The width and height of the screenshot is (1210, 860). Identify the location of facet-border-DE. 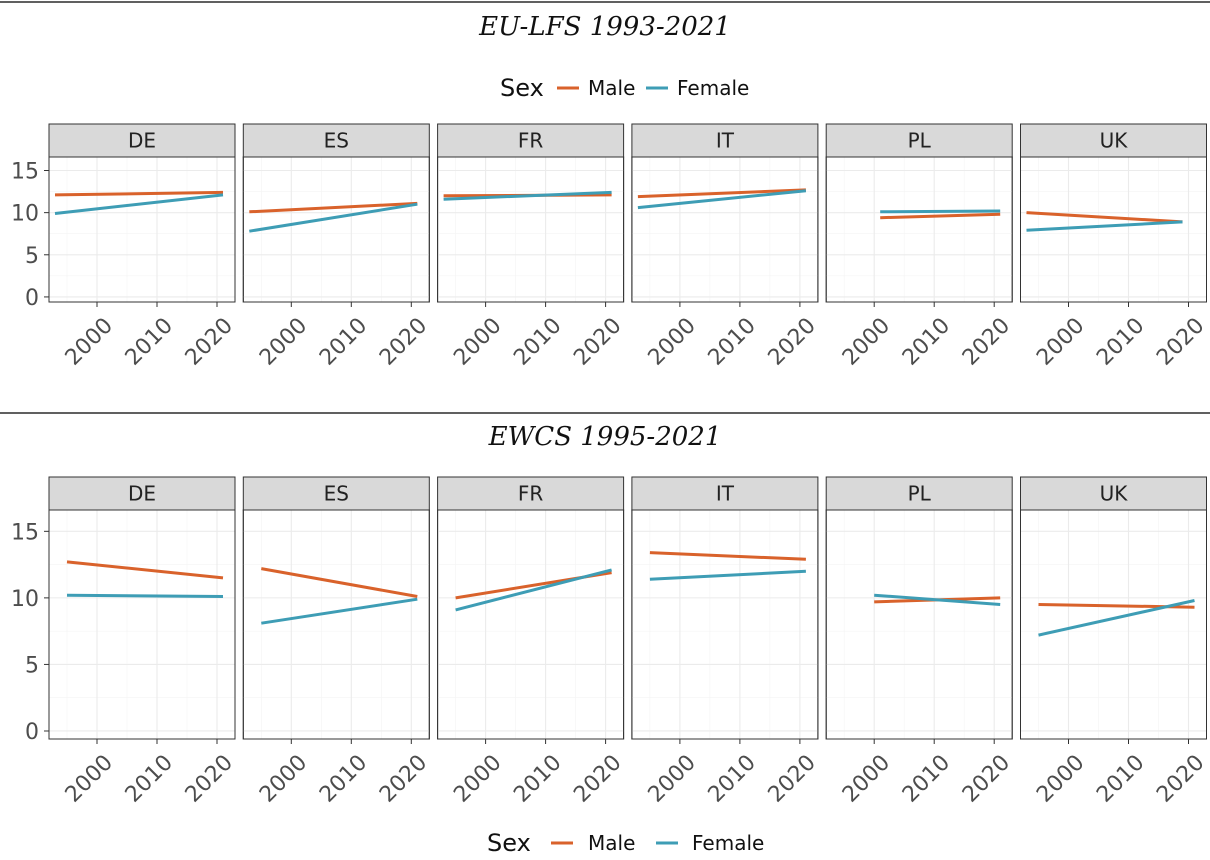
(142, 229).